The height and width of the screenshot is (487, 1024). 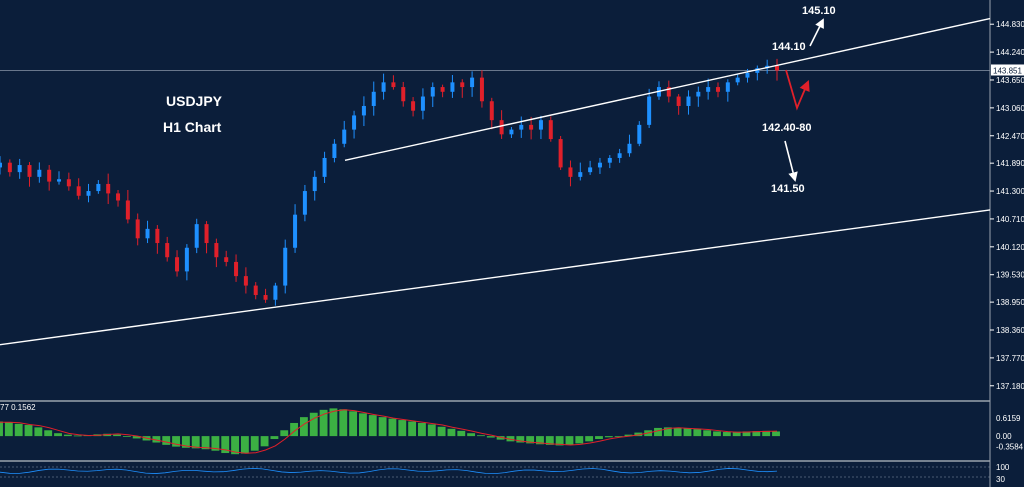 What do you see at coordinates (797, 90) in the screenshot?
I see `red-projection-arrow` at bounding box center [797, 90].